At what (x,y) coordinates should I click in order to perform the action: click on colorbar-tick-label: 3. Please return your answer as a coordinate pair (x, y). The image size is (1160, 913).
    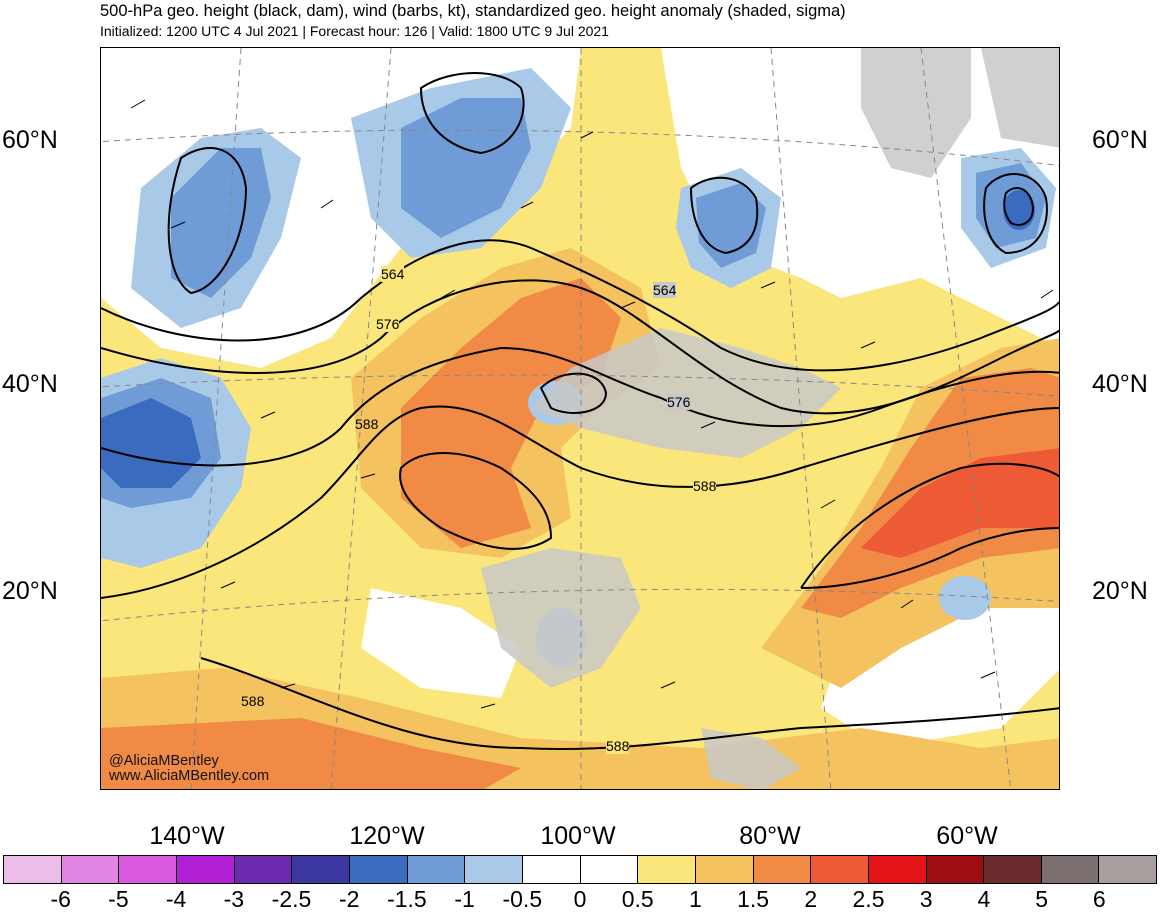
    Looking at the image, I should click on (926, 899).